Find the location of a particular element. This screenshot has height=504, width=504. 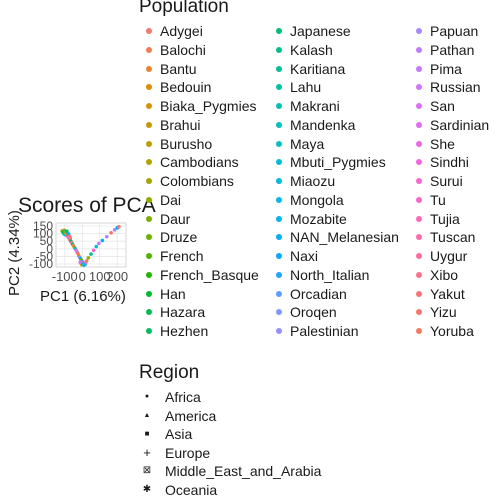

region-legend-label: Middle_East_and_Arabia is located at coordinates (243, 471).